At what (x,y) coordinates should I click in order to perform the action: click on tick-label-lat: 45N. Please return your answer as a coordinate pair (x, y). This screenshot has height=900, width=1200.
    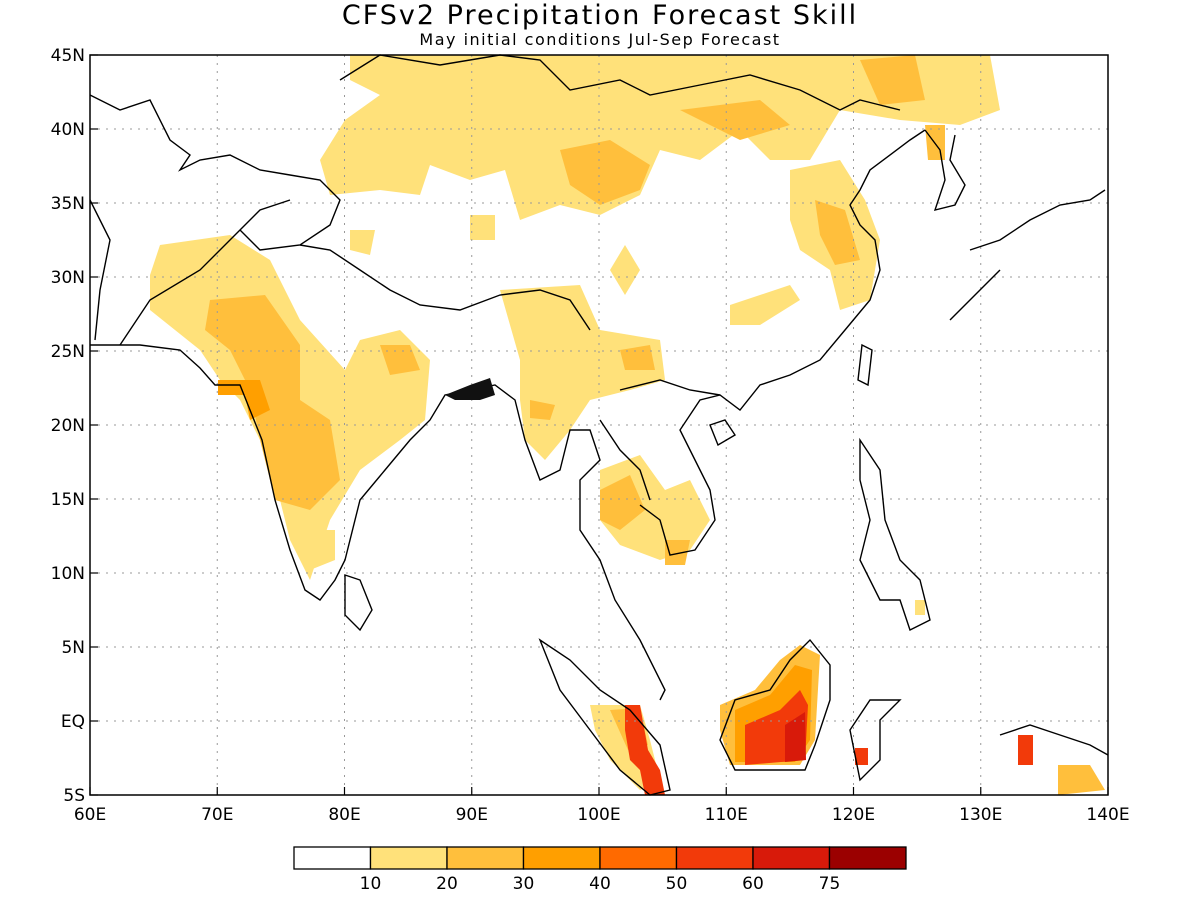
    Looking at the image, I should click on (68, 56).